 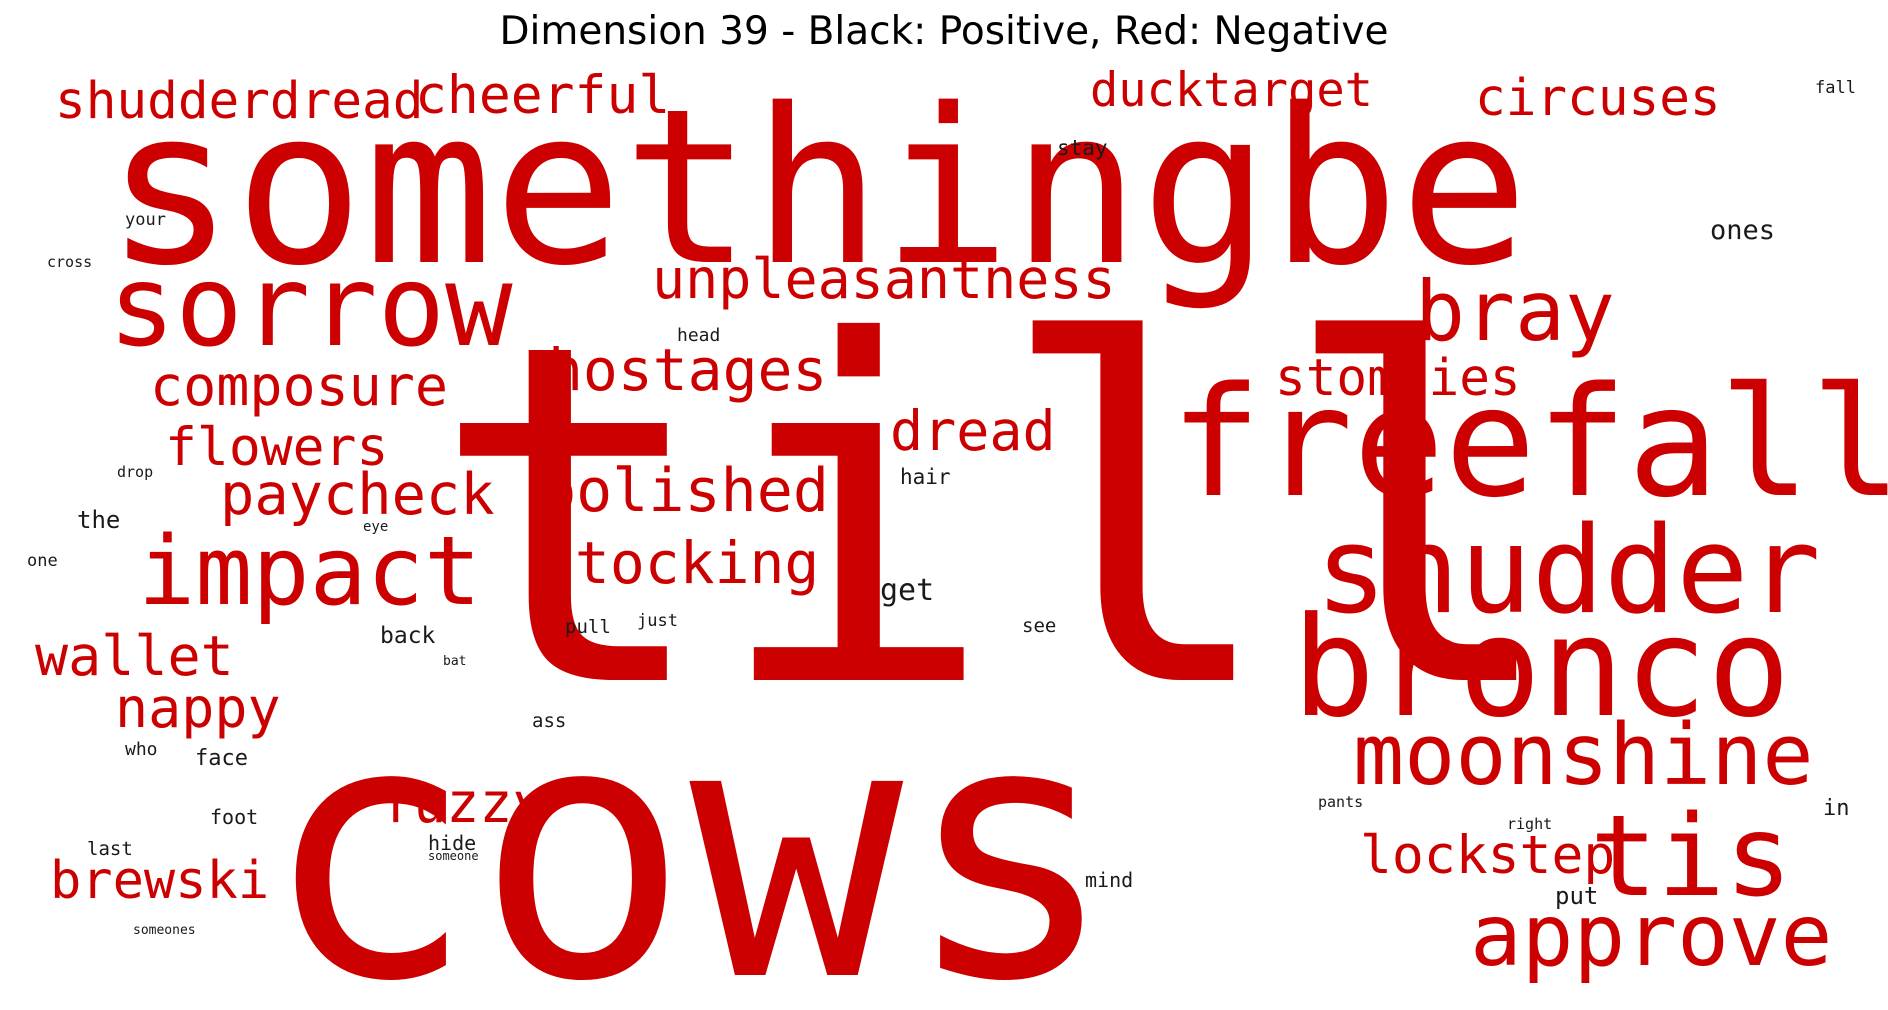 I want to click on word-flowers: flowers, so click(x=276, y=447).